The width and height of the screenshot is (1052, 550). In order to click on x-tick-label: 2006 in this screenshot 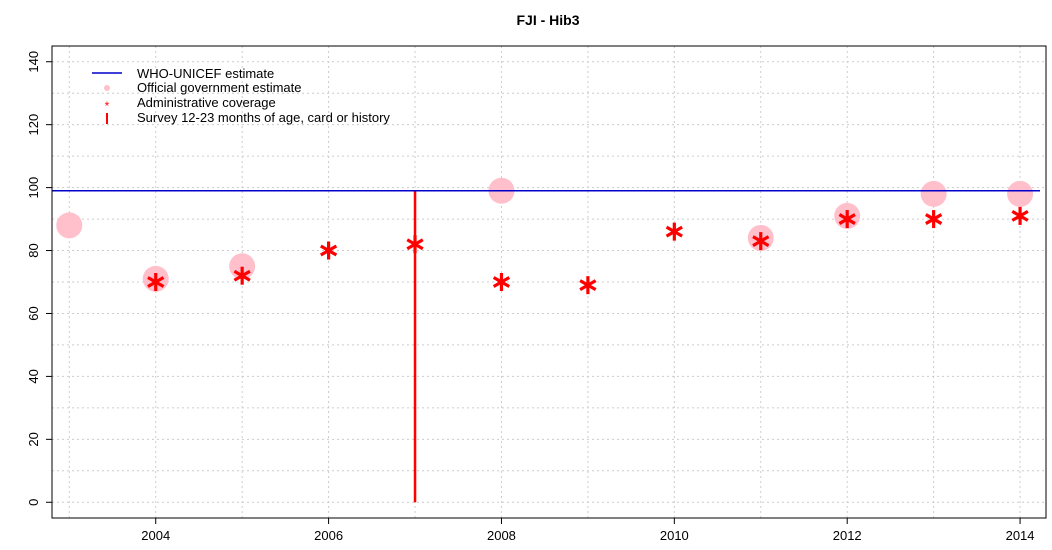, I will do `click(328, 535)`.